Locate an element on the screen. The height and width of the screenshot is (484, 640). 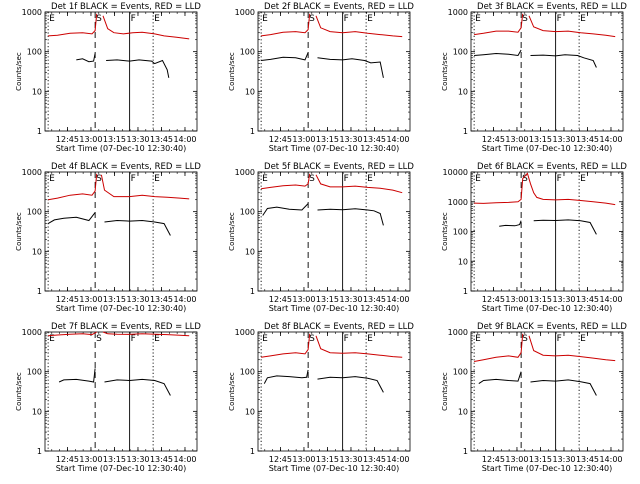
chart-title: Det 1f BLACK = Events, RED = LLD is located at coordinates (126, 7).